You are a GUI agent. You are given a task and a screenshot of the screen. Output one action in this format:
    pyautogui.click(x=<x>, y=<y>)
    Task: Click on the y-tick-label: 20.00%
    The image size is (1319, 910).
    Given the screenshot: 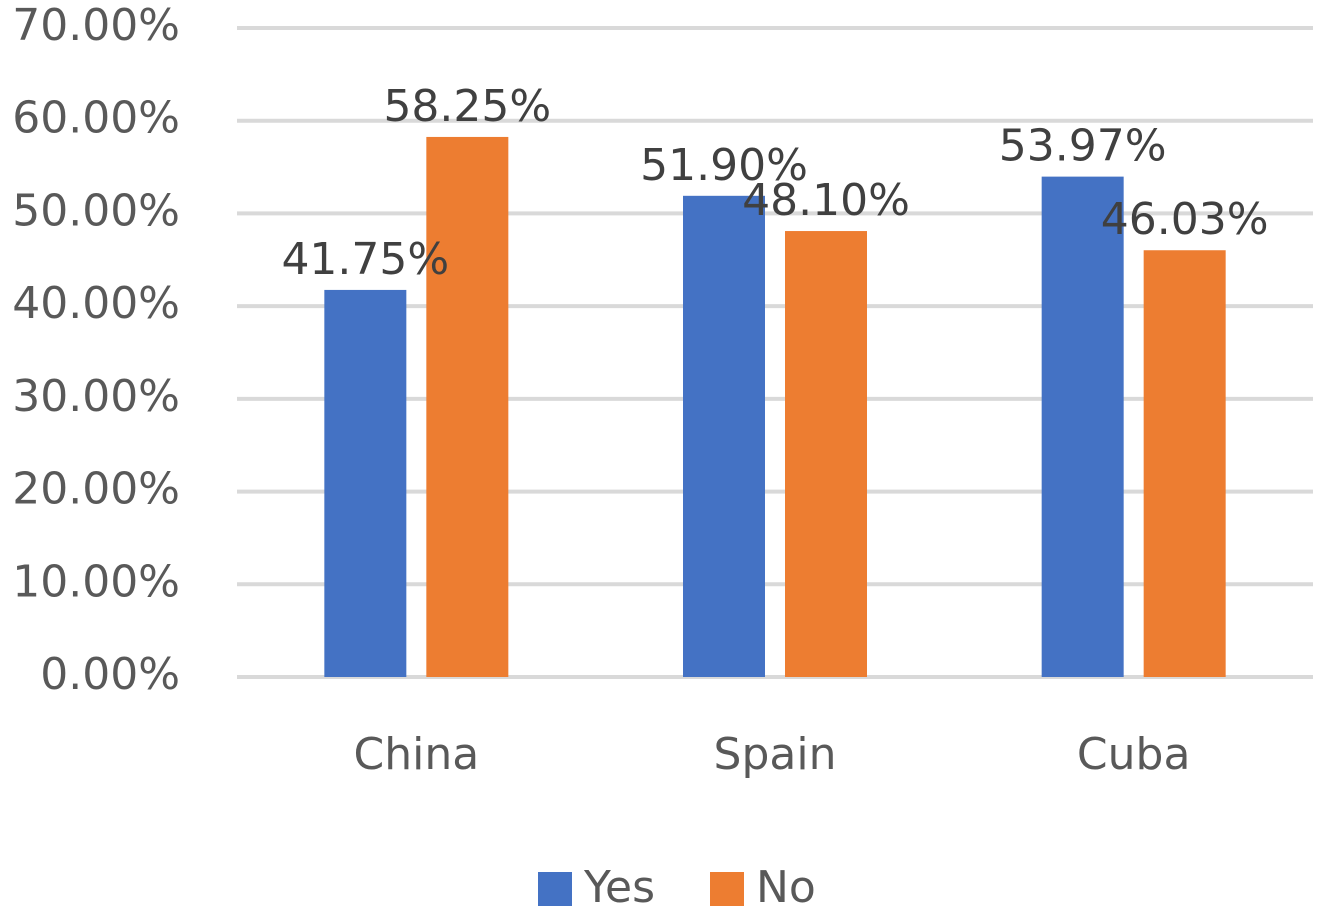 What is the action you would take?
    pyautogui.click(x=96, y=489)
    